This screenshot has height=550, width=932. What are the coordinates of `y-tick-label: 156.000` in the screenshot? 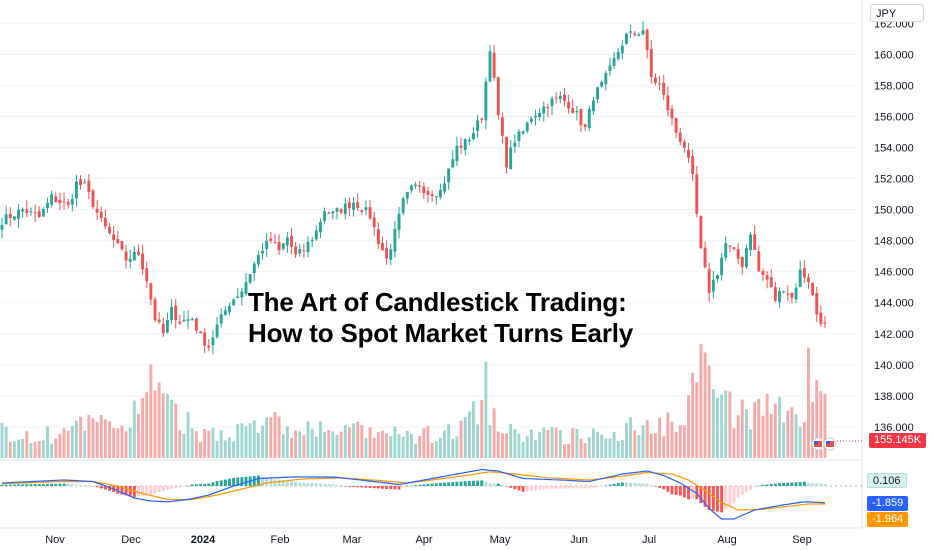 It's located at (894, 117).